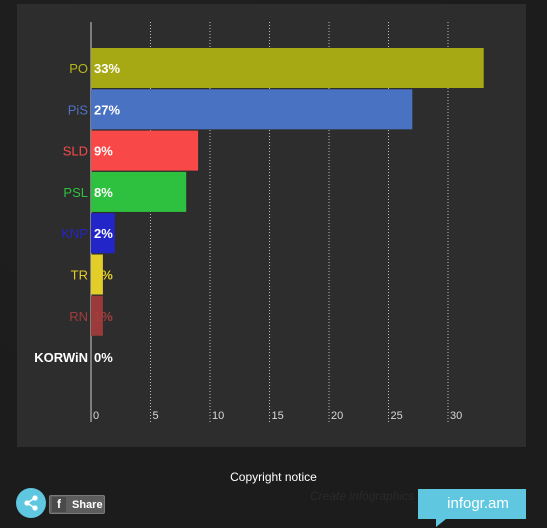 The width and height of the screenshot is (547, 528). What do you see at coordinates (74, 233) in the screenshot?
I see `category-label: KNP` at bounding box center [74, 233].